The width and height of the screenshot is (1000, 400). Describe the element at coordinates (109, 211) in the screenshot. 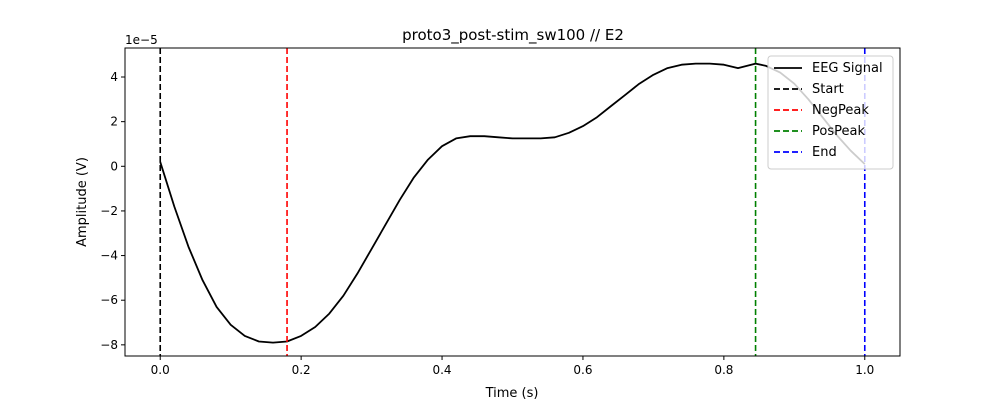

I see `y-tick-label: −2` at that location.